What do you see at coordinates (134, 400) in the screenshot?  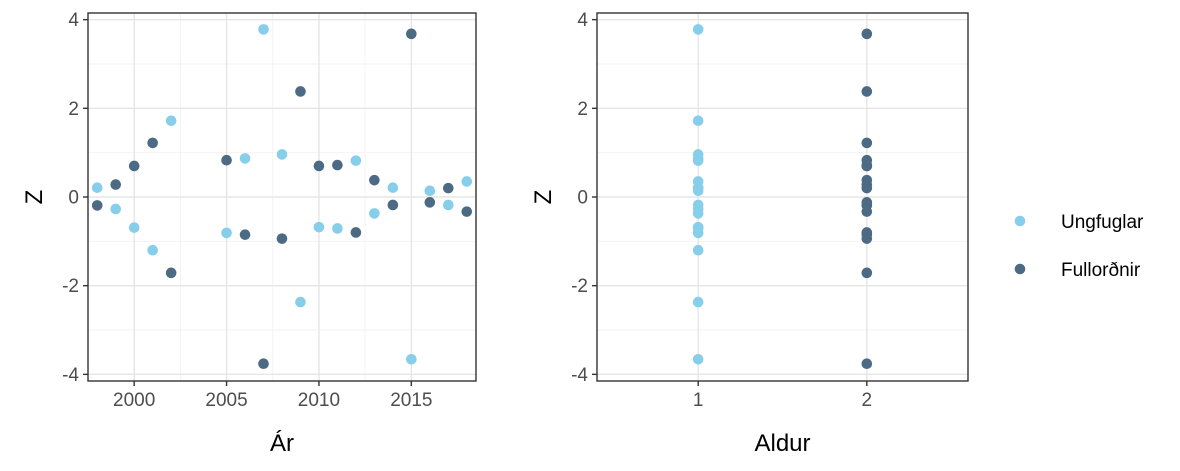 I see `x-tick-label: 2000` at bounding box center [134, 400].